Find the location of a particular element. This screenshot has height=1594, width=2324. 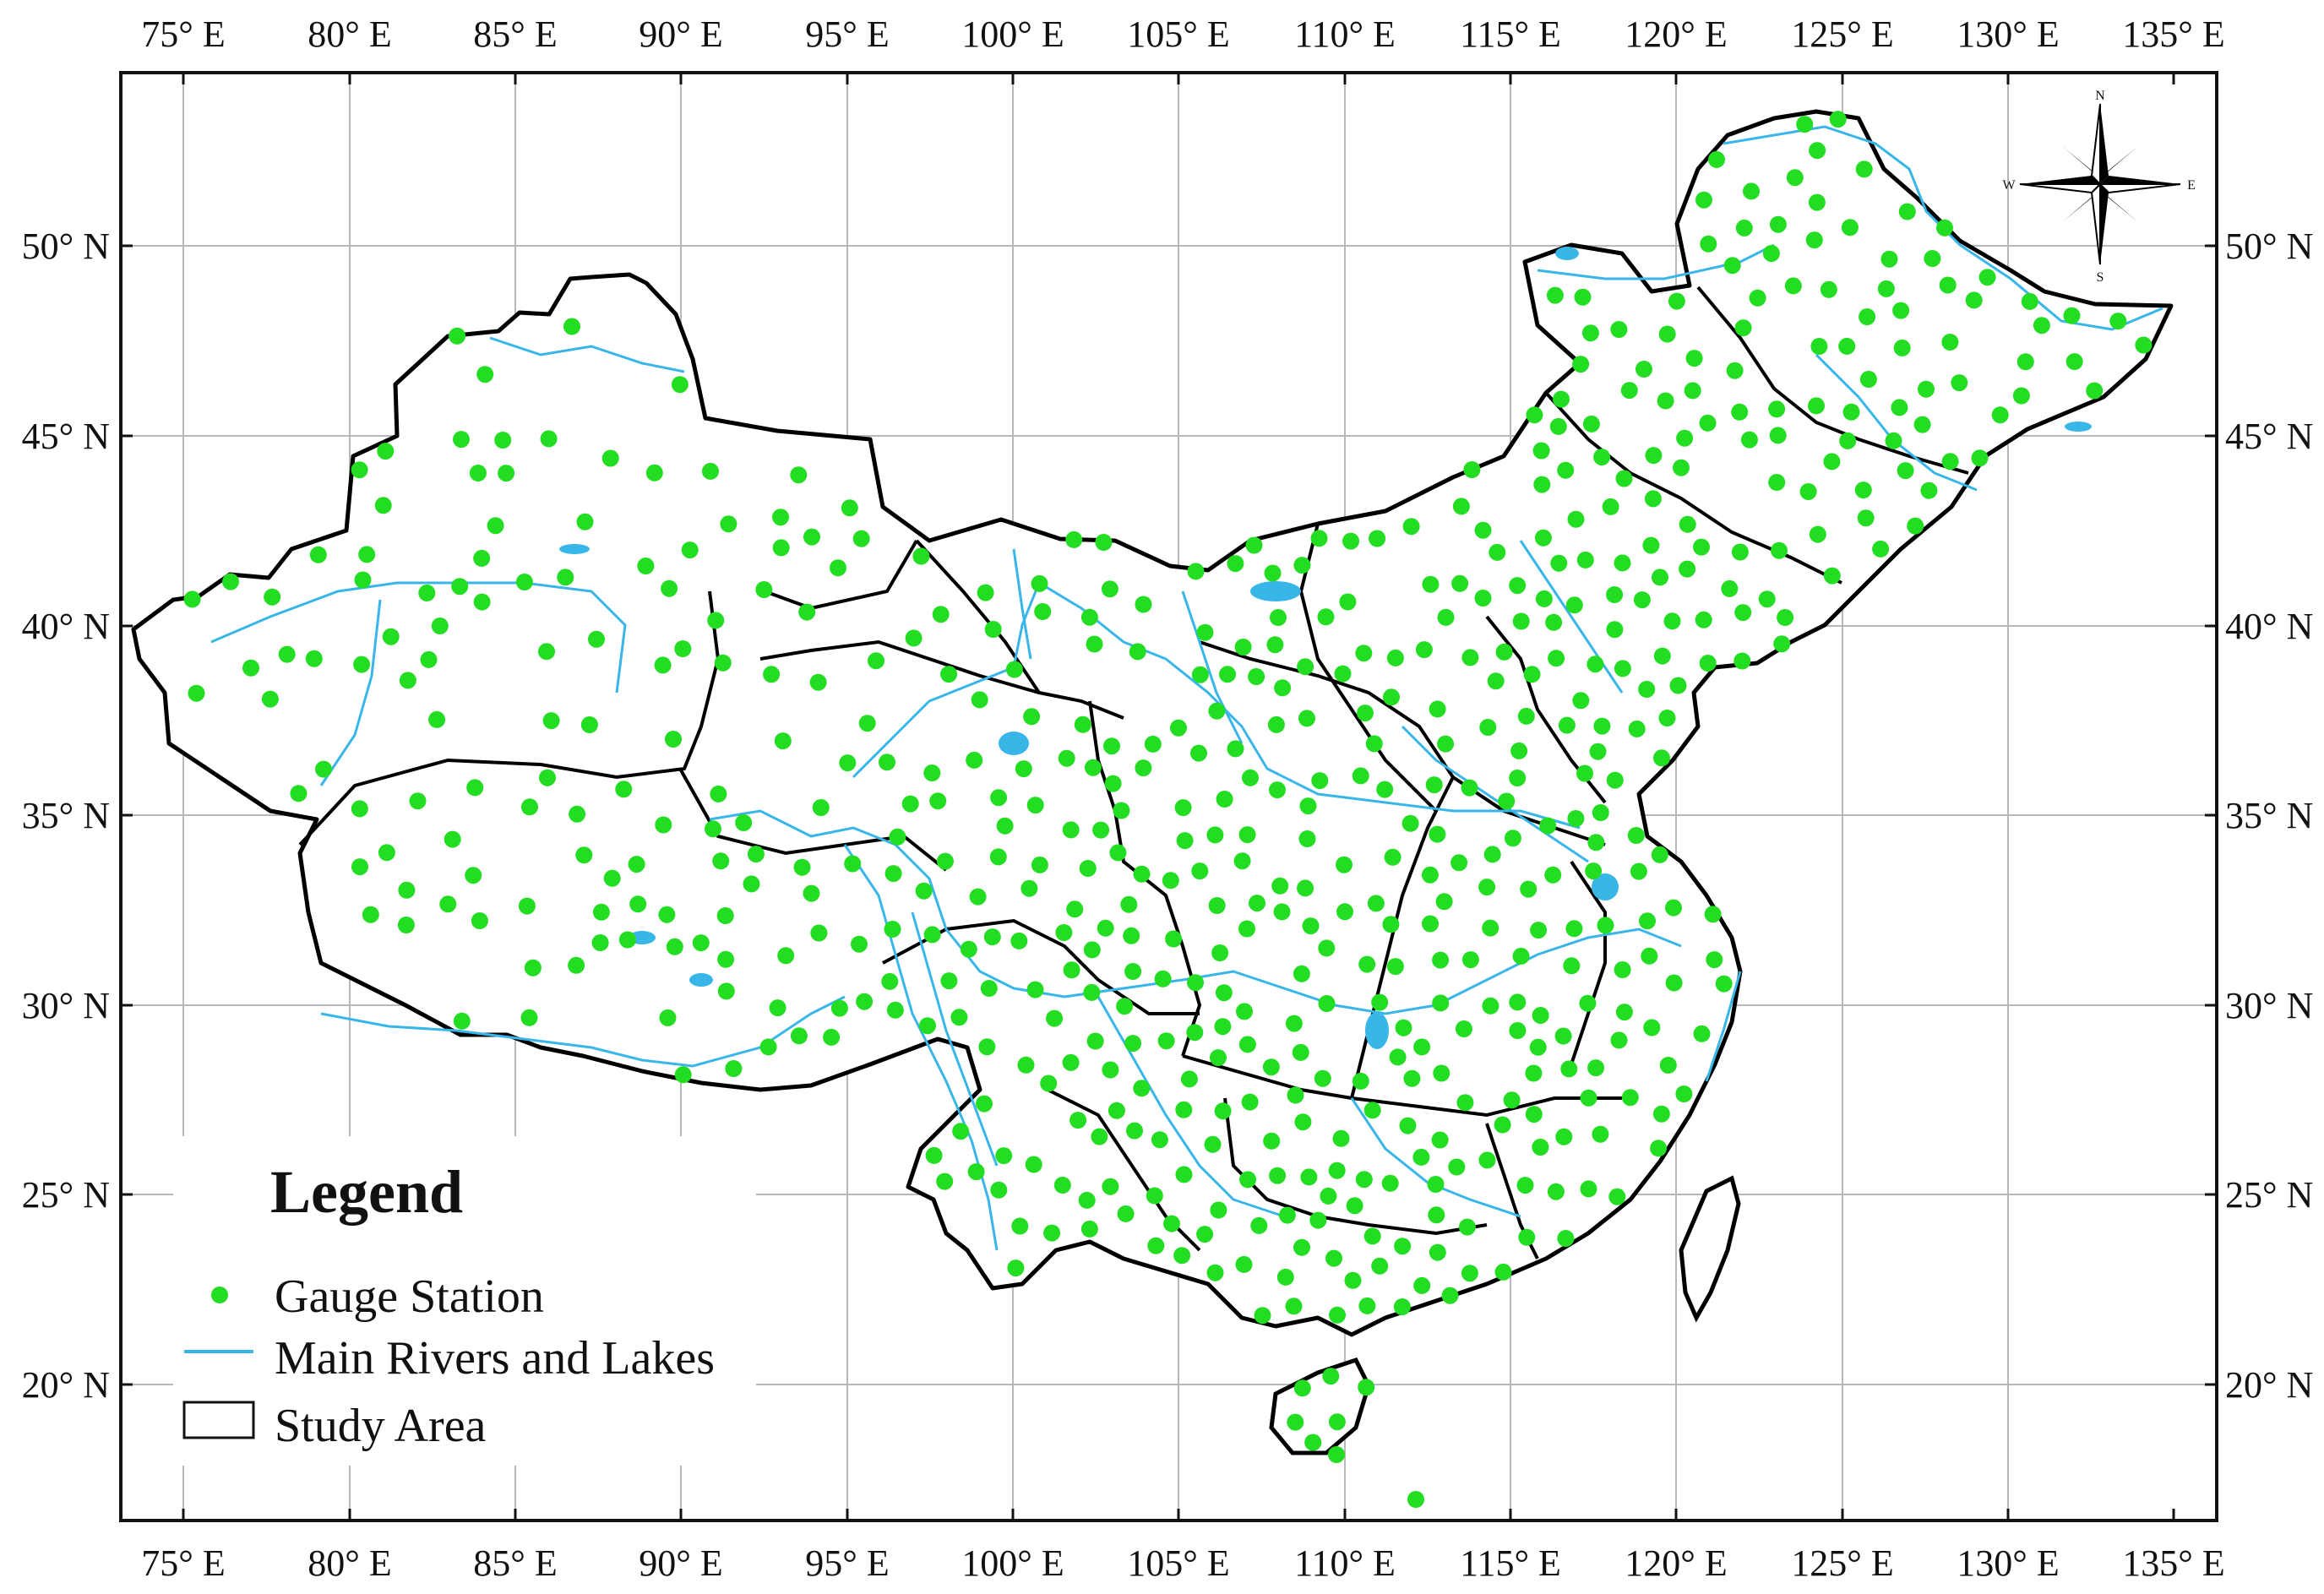

compass-n: N is located at coordinates (2100, 96).